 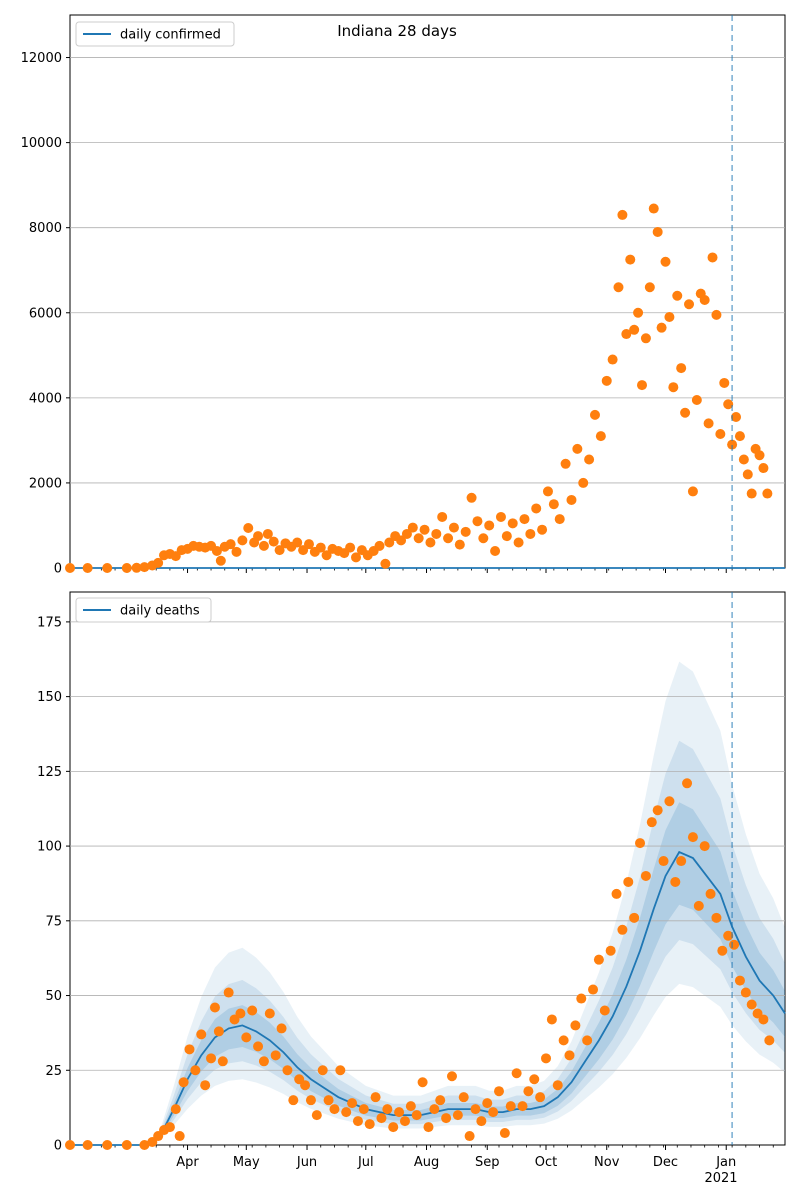 I want to click on deaths-legend: daily deaths, so click(x=143, y=610).